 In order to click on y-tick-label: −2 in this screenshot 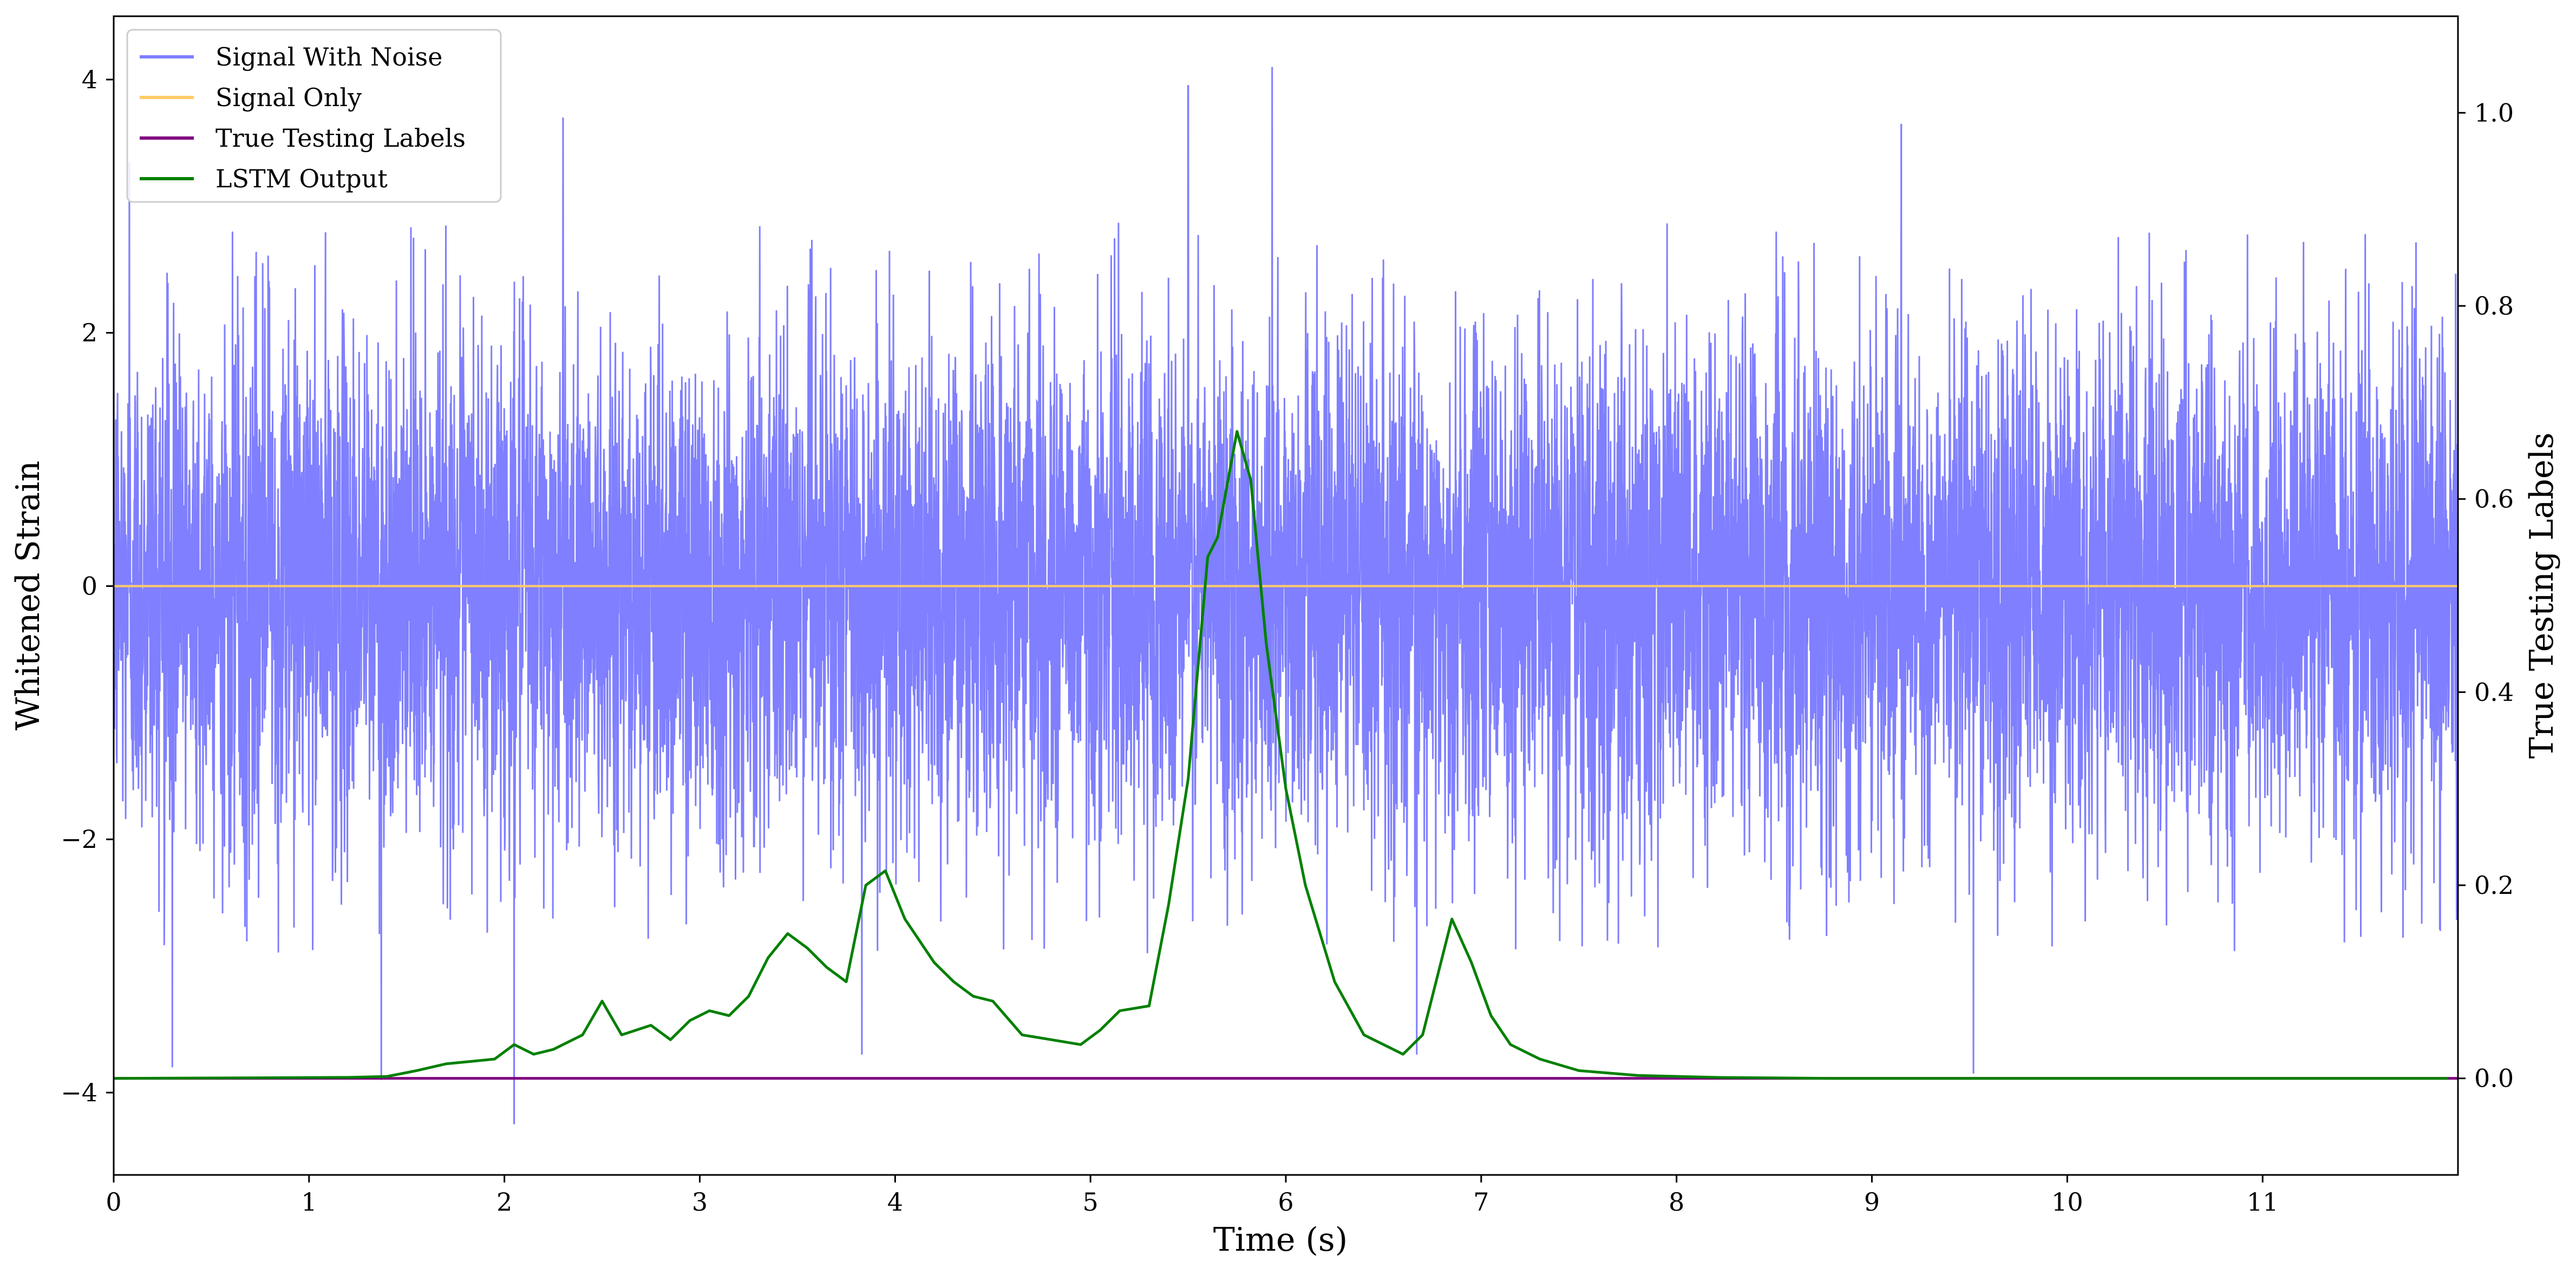, I will do `click(79, 839)`.